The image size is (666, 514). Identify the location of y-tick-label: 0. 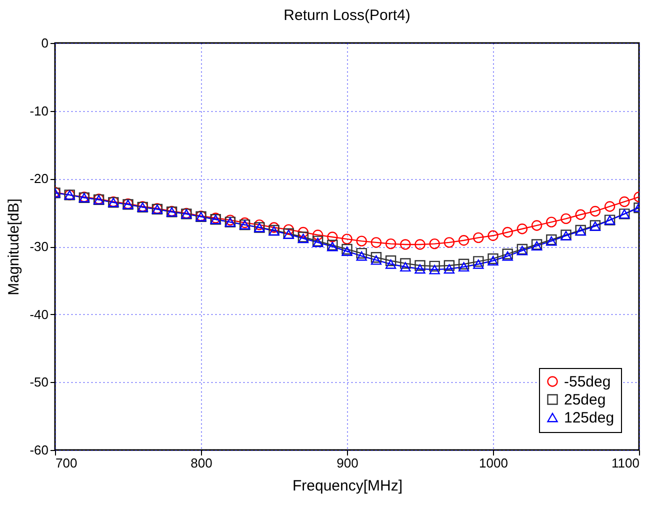
(44, 43).